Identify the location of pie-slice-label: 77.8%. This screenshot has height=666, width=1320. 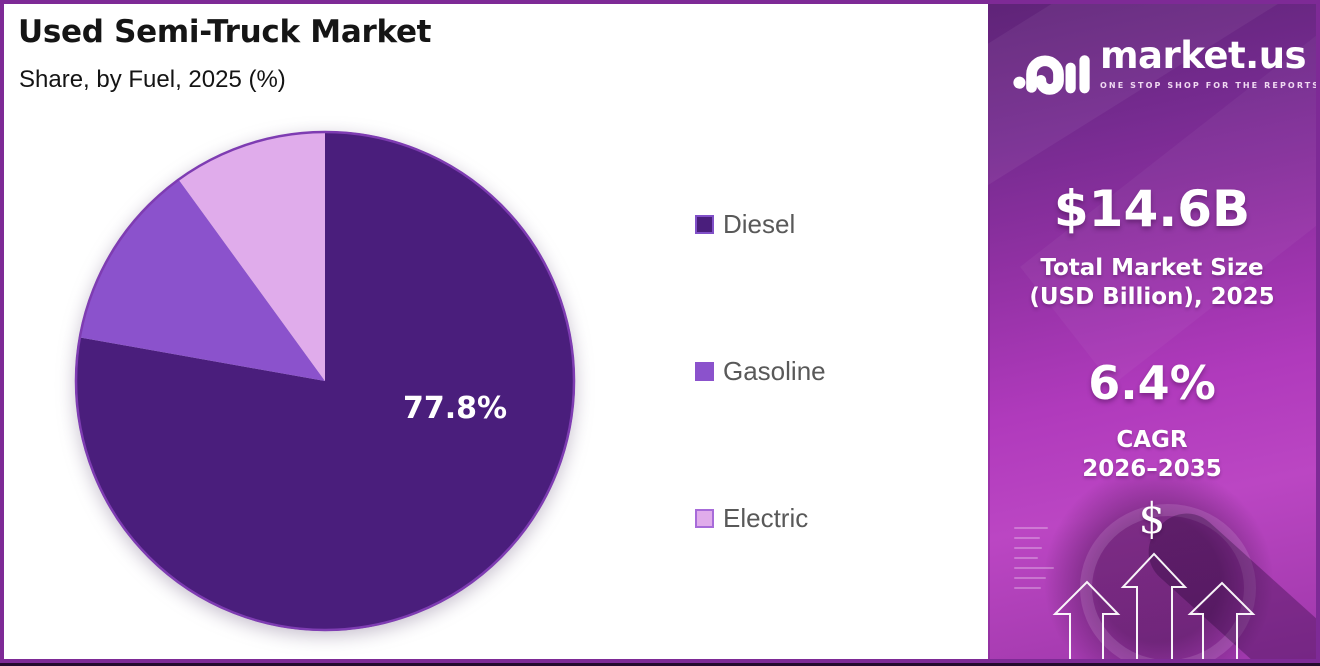
(455, 408).